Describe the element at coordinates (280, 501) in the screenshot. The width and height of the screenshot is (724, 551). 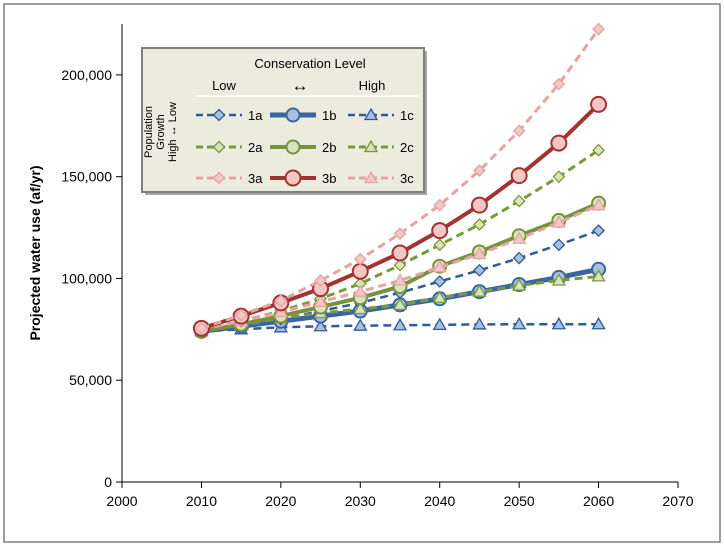
I see `x-tick-label: 2020` at that location.